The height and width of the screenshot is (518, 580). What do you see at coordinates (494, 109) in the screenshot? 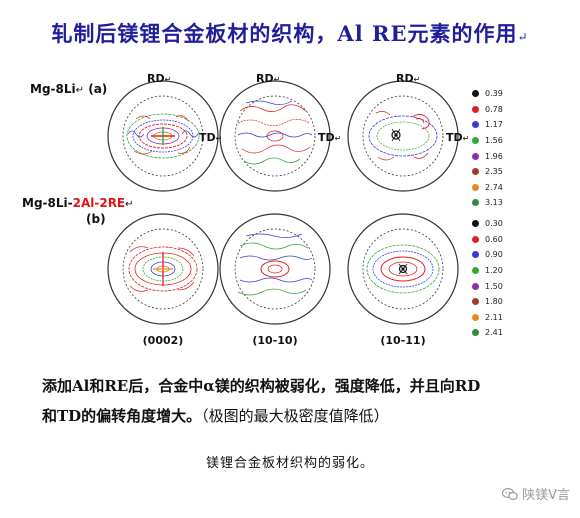
I see `legend-value: 0.78` at bounding box center [494, 109].